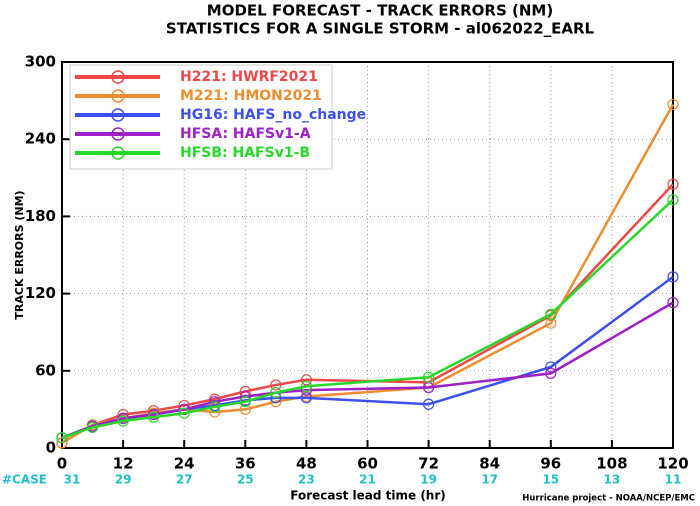  I want to click on chart-title: MODEL FORECAST - TRACK ERRORS (NM), so click(380, 11).